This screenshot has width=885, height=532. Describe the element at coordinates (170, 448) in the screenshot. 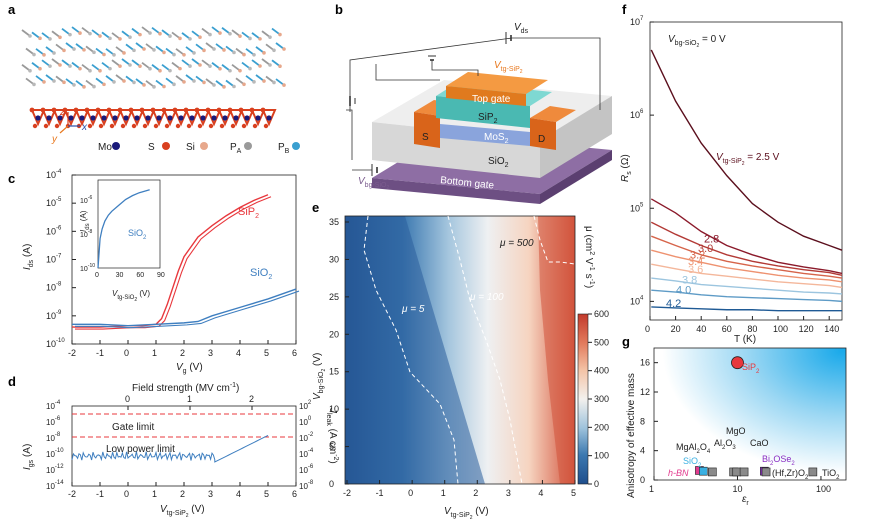

I see `leakage-series-line` at that location.